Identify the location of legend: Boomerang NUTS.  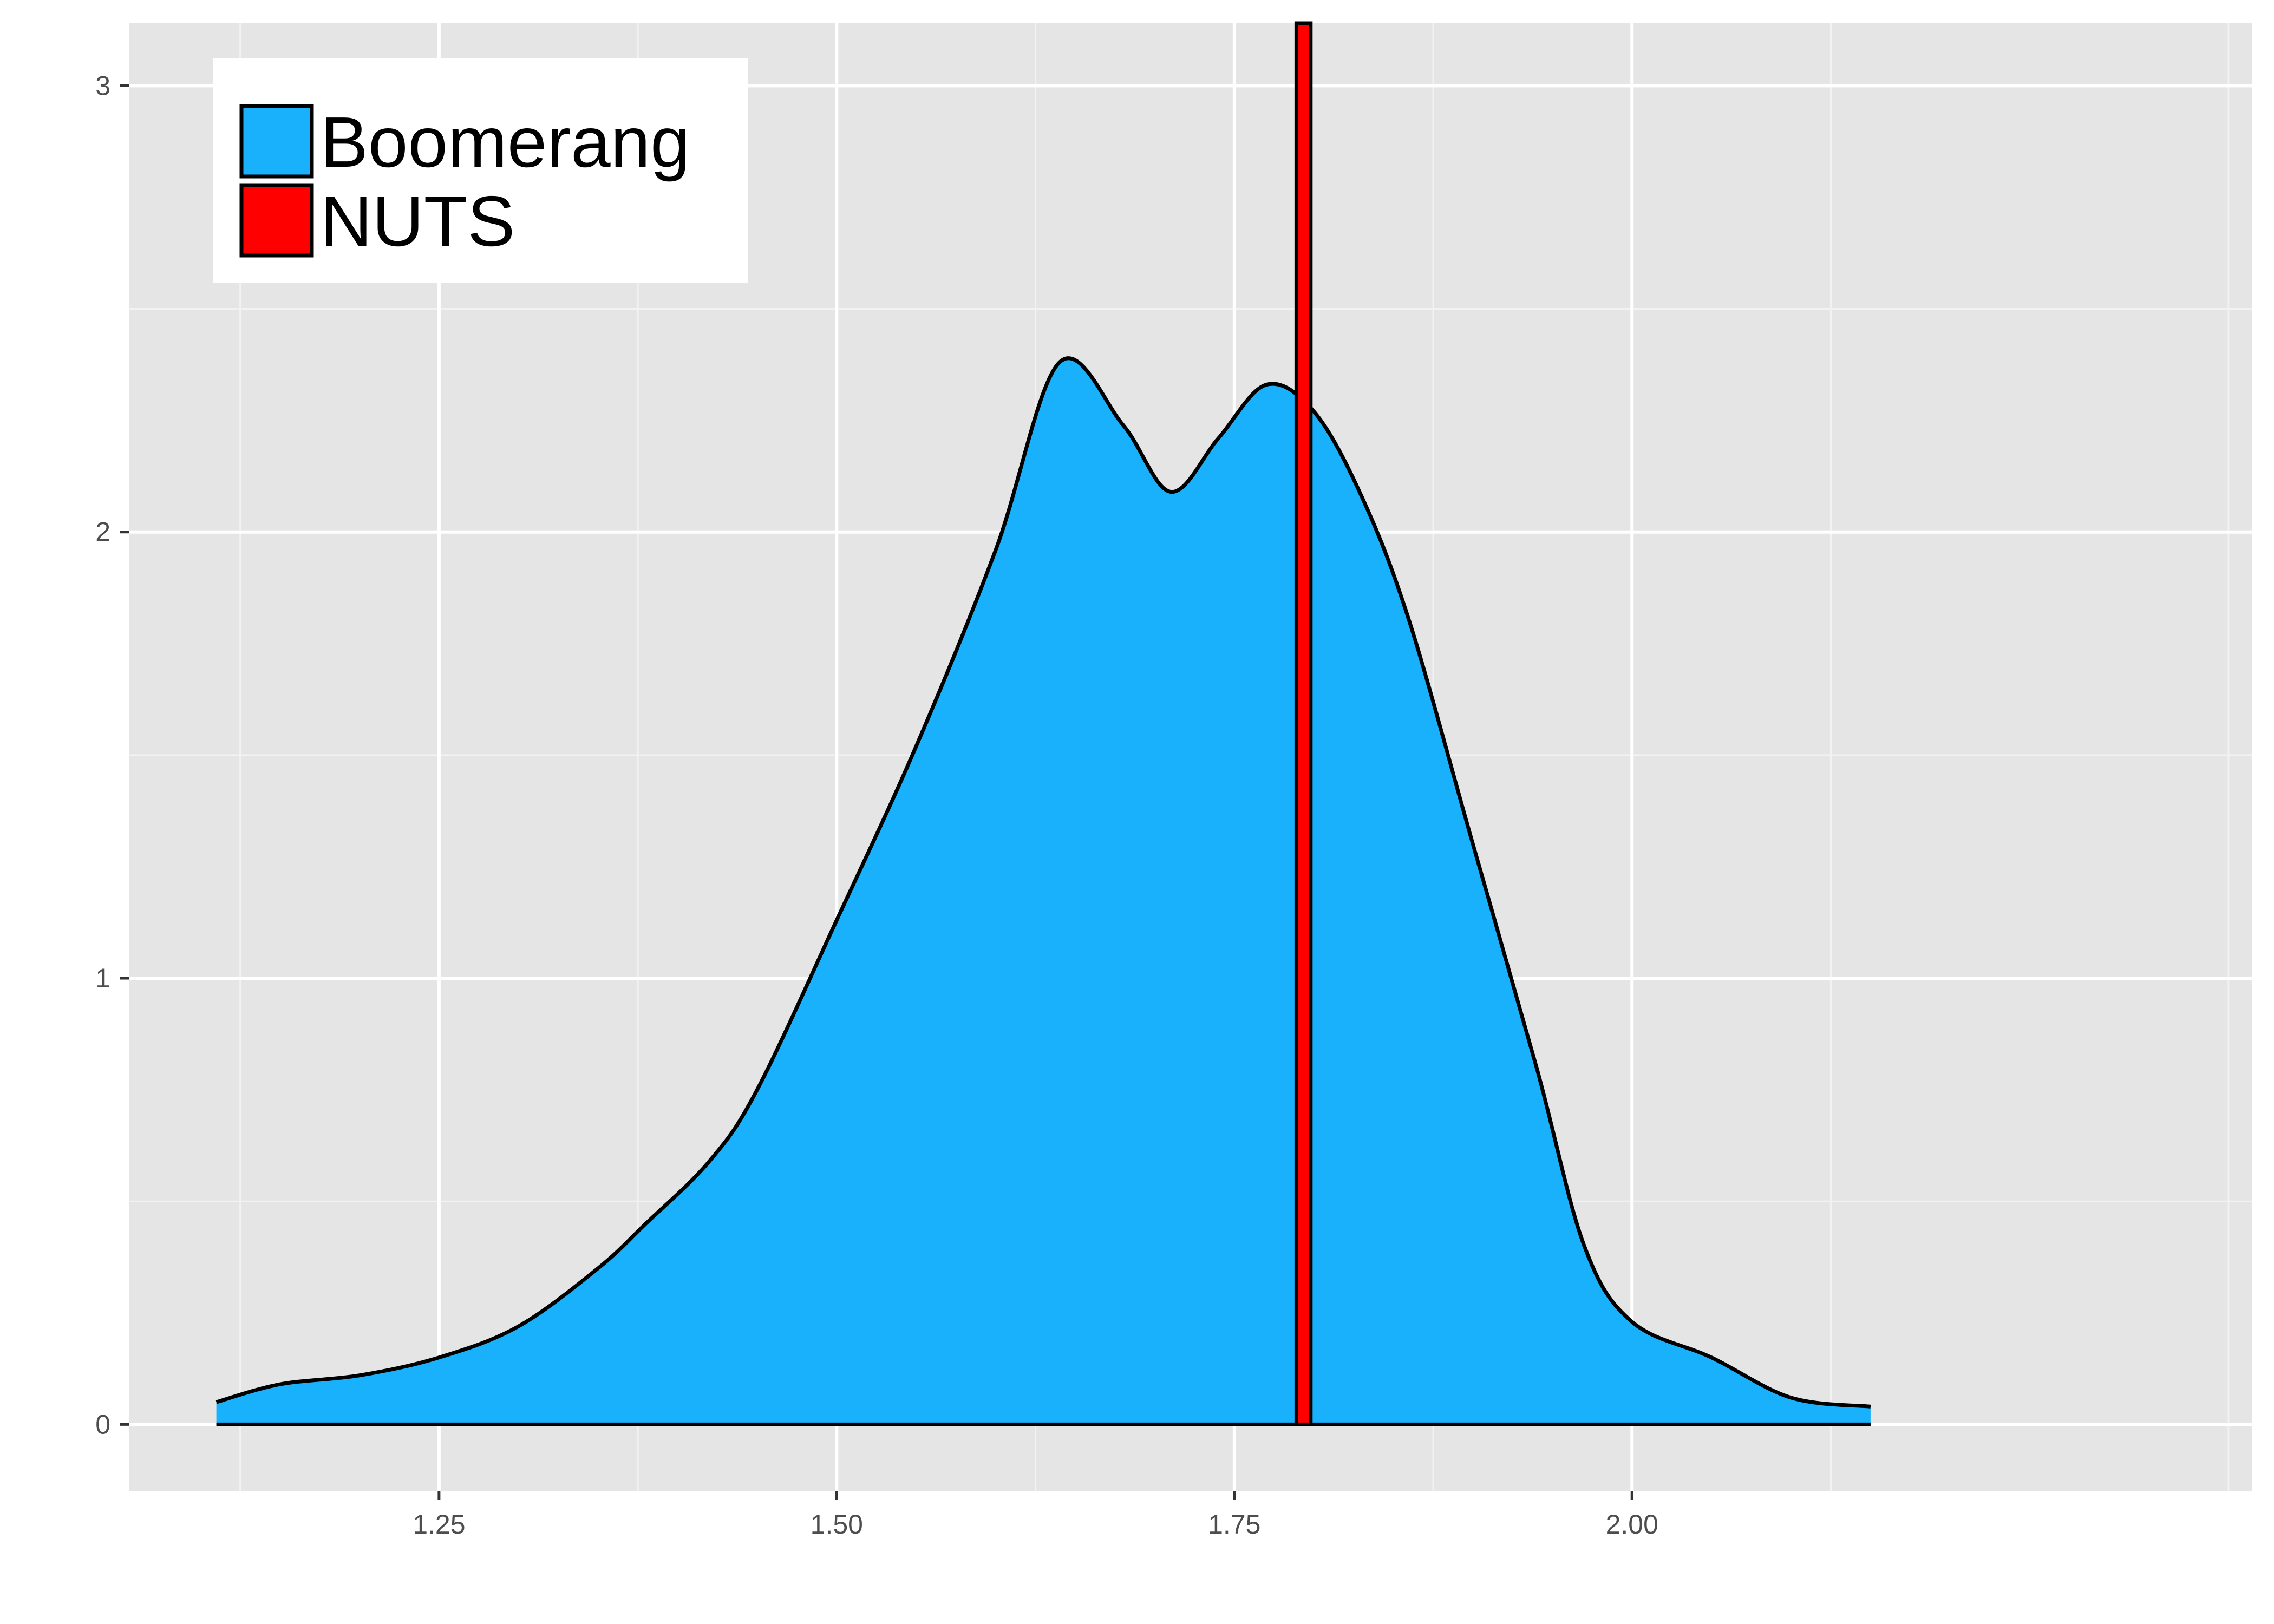
(481, 170).